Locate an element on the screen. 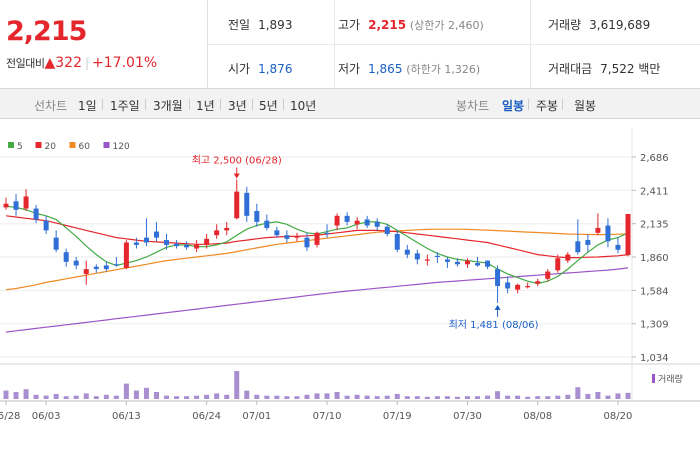 The width and height of the screenshot is (700, 450). x-tick-label: 06/03 is located at coordinates (46, 416).